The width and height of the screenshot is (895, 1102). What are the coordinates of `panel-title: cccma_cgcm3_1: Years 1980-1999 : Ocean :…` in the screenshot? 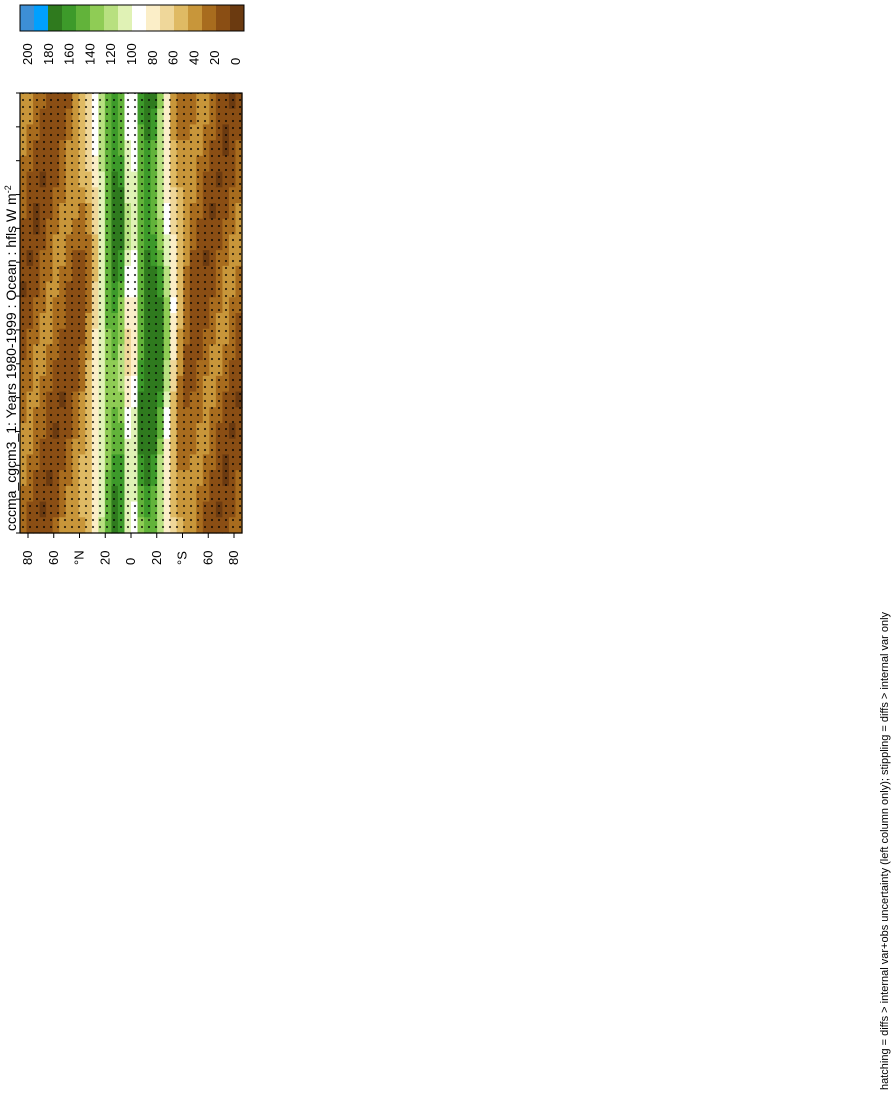 It's located at (11, 358).